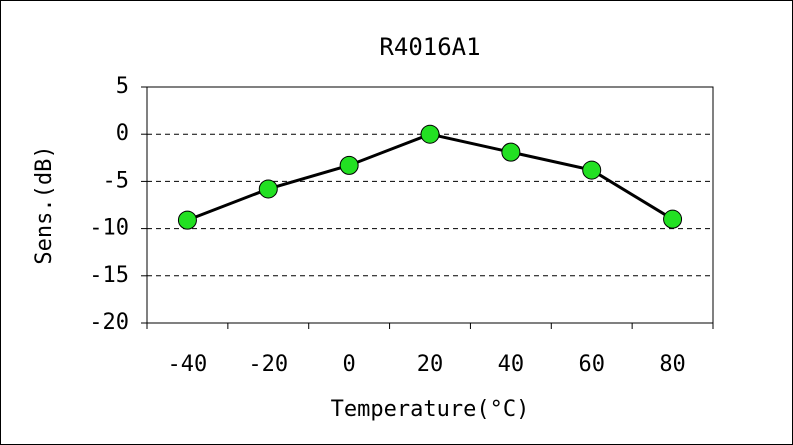 This screenshot has width=793, height=445. Describe the element at coordinates (109, 322) in the screenshot. I see `y-tick-label: -20` at that location.